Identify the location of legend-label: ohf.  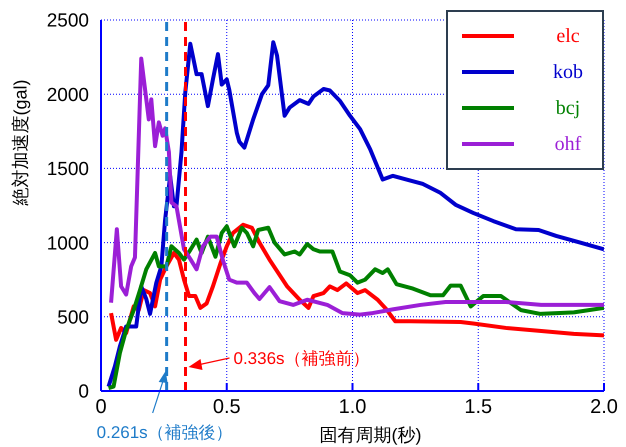
(568, 144).